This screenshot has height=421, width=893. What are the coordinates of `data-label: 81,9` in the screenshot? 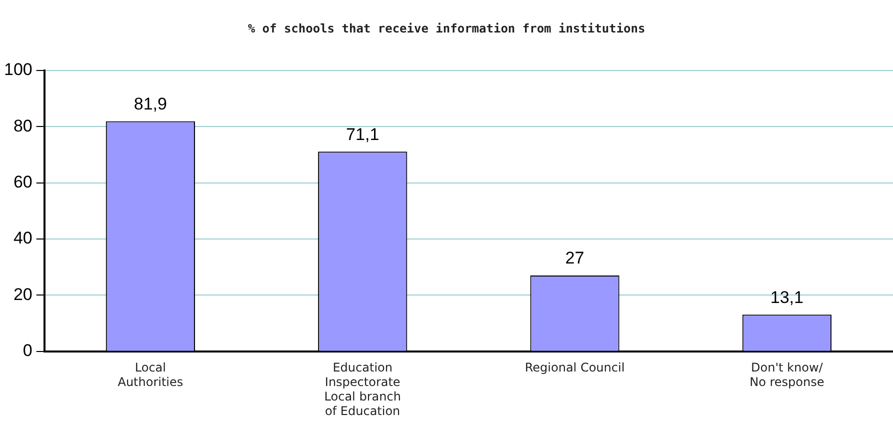 It's located at (150, 104).